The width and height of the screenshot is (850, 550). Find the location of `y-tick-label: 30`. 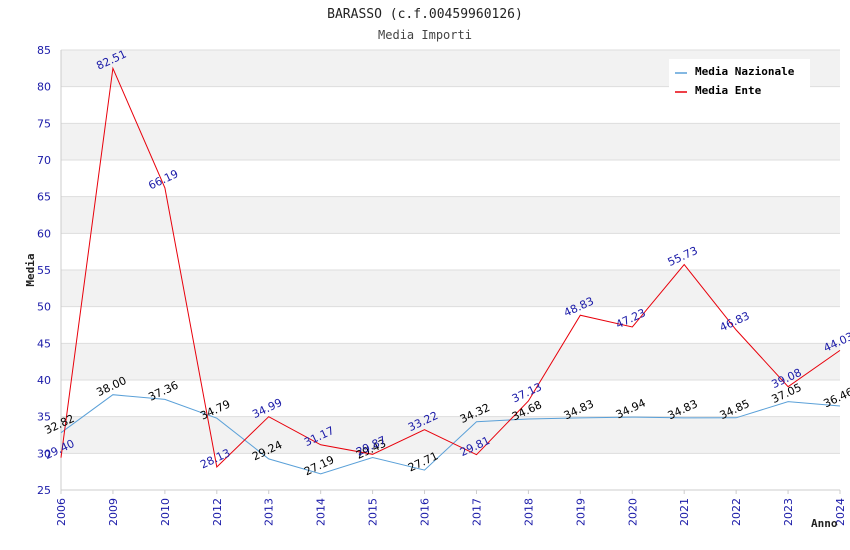

y-tick-label: 30 is located at coordinates (44, 453).